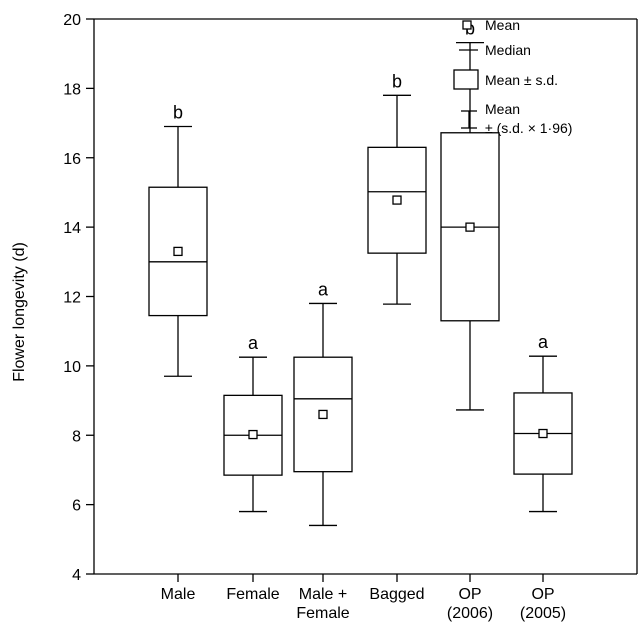 This screenshot has width=639, height=624. I want to click on y-tick-label: 18, so click(72, 89).